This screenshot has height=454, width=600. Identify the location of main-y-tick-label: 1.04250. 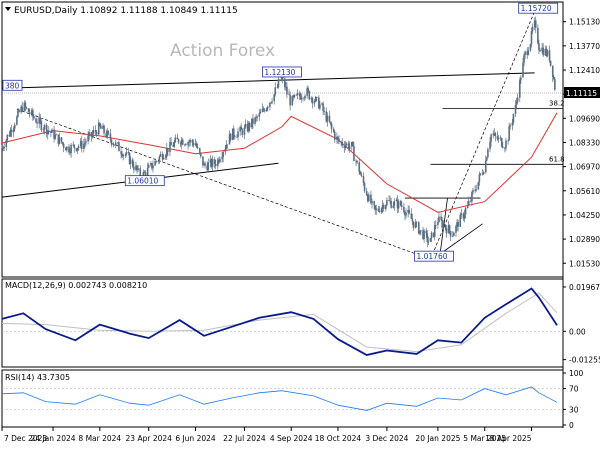
(584, 215).